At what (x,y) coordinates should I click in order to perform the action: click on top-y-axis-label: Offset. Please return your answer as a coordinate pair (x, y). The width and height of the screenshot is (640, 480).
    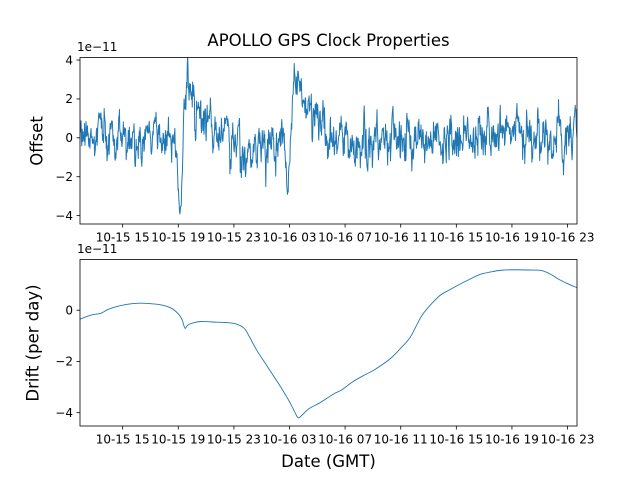
    Looking at the image, I should click on (37, 141).